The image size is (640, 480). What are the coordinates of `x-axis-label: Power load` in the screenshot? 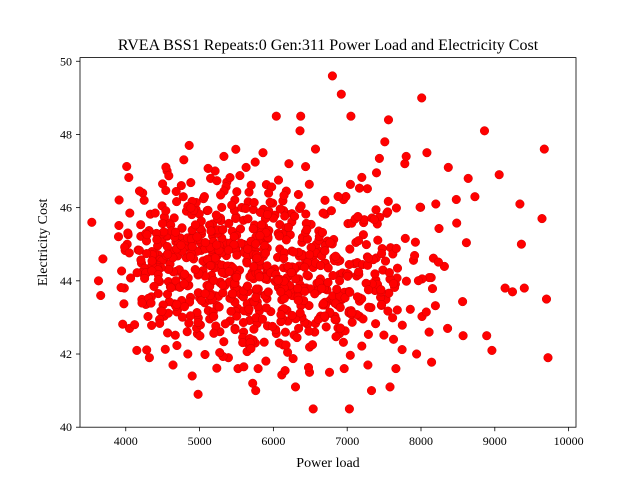 It's located at (327, 463).